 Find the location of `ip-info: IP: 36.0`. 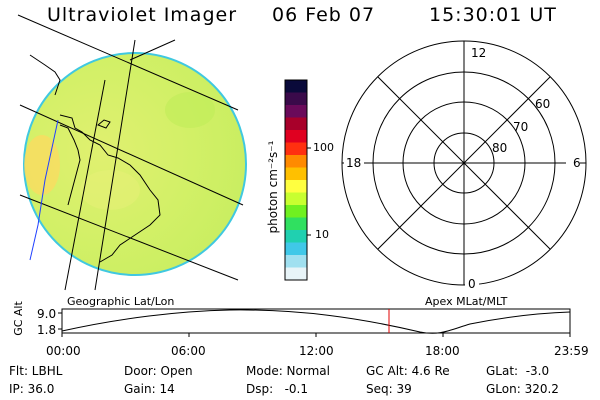

ip-info: IP: 36.0 is located at coordinates (32, 389).